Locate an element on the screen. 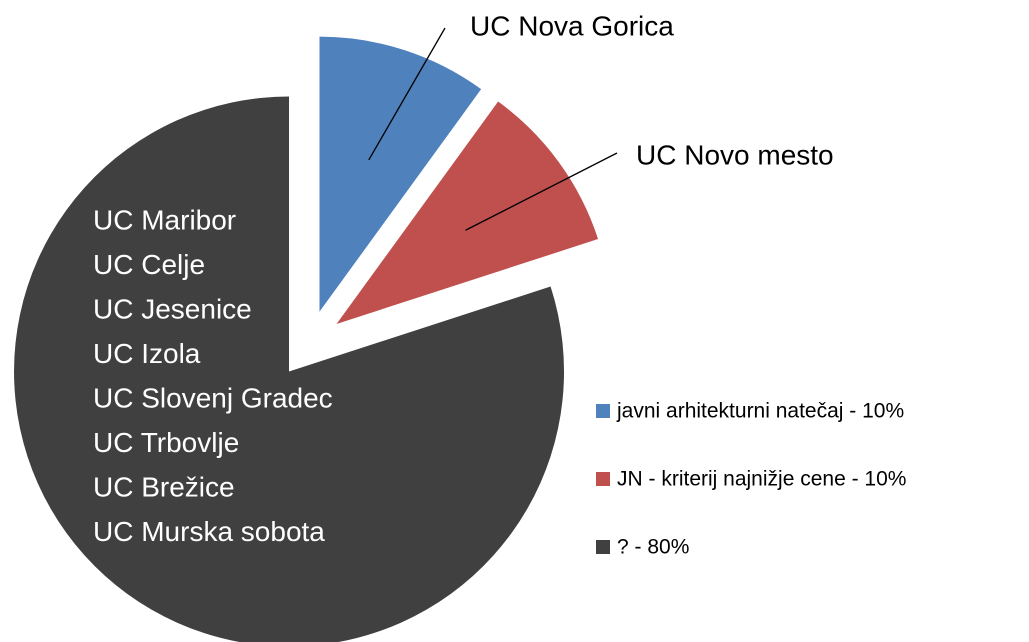 This screenshot has height=642, width=1029. slice-label: UC Celje is located at coordinates (149, 264).